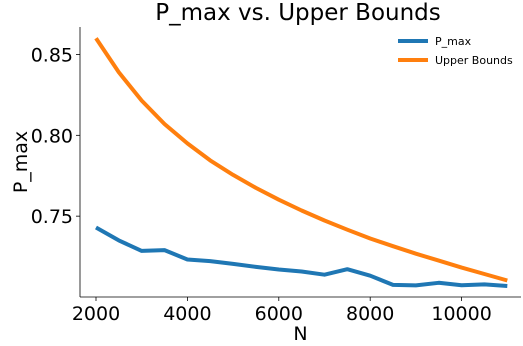 This screenshot has width=523, height=346. Describe the element at coordinates (187, 314) in the screenshot. I see `x-tick-label: 4000` at that location.